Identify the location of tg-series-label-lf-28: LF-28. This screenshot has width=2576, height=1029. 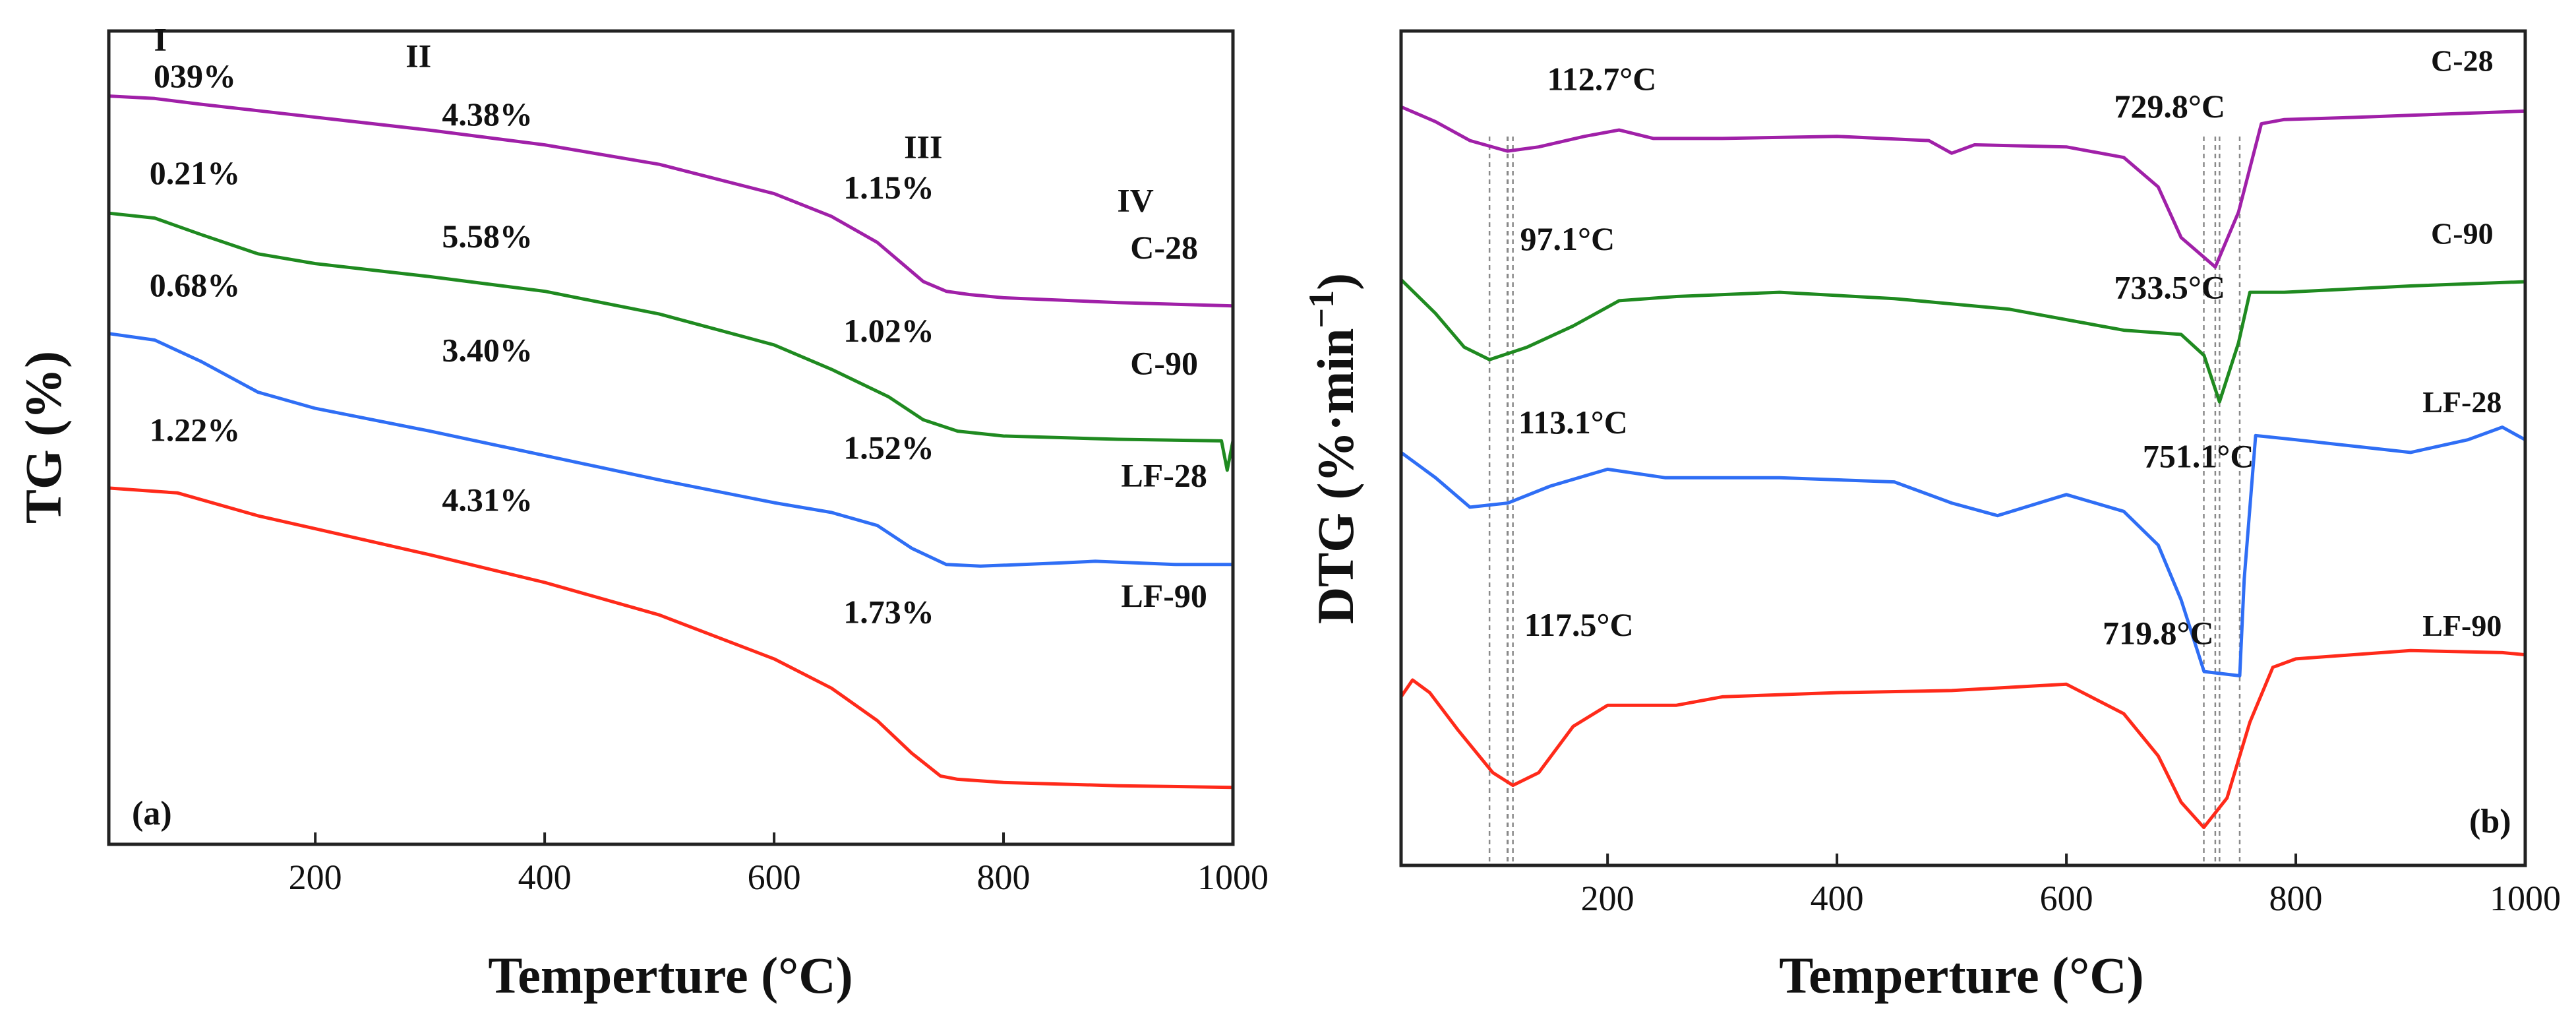
(1164, 474).